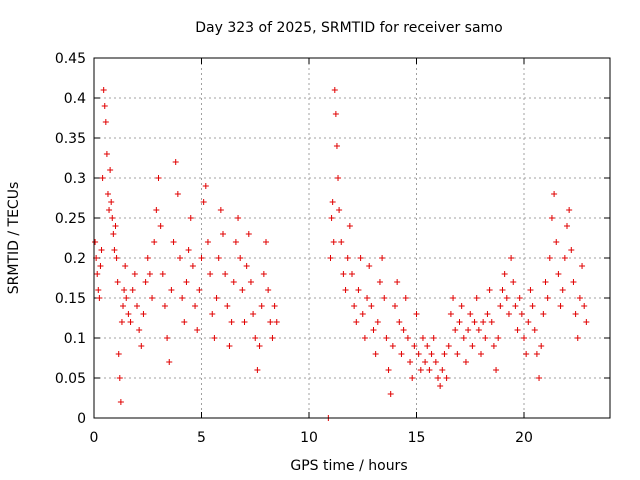  I want to click on x-axis-label: GPS time / hours, so click(348, 466).